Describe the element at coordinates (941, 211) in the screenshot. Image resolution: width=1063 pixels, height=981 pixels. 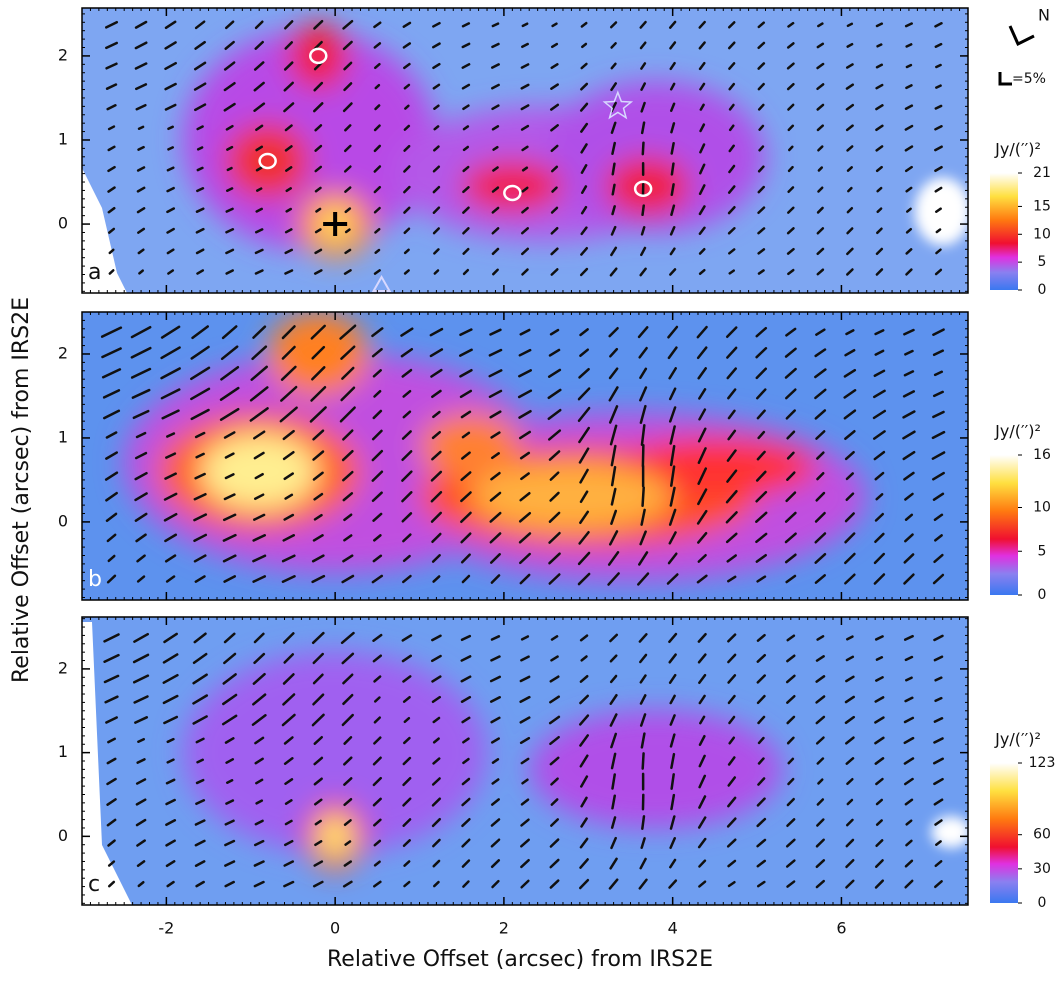
I see `mask` at that location.